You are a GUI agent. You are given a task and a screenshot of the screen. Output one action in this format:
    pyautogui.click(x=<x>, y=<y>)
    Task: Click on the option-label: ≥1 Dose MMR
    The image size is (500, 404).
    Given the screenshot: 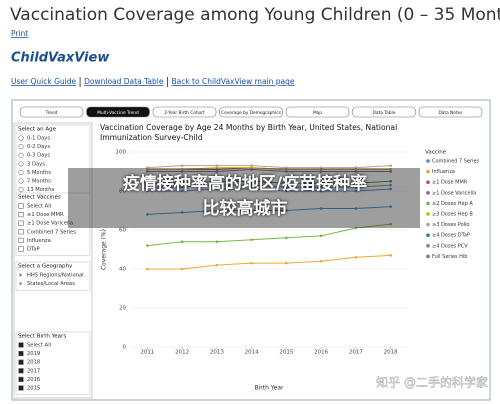 What is the action you would take?
    pyautogui.click(x=45, y=215)
    